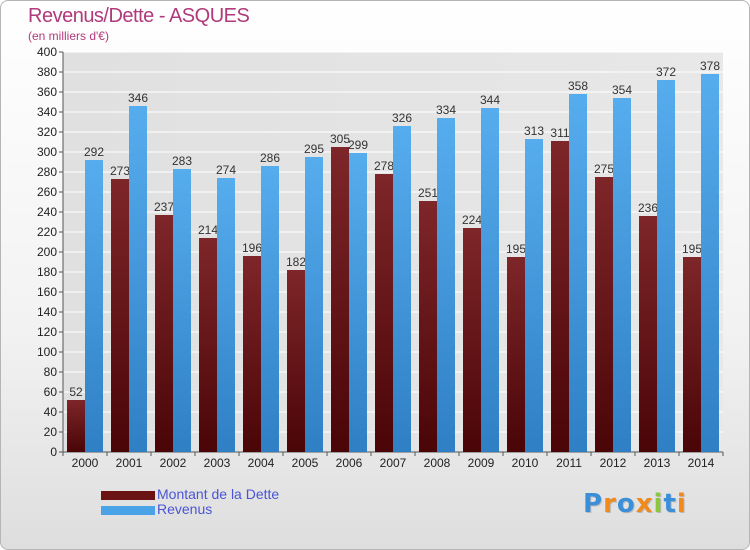 Image resolution: width=750 pixels, height=550 pixels. Describe the element at coordinates (94, 152) in the screenshot. I see `data-label-revenus: 292` at that location.